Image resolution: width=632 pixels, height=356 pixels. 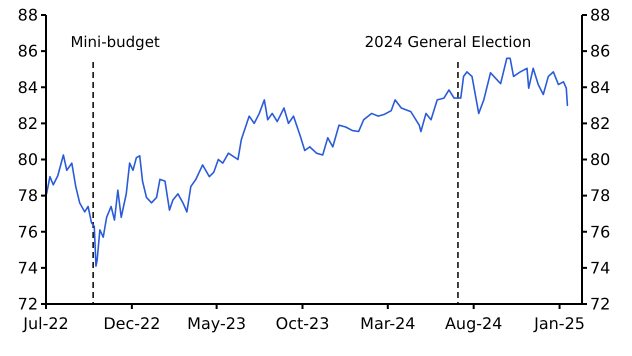 What do you see at coordinates (600, 232) in the screenshot?
I see `y2-tick-label: 76` at bounding box center [600, 232].